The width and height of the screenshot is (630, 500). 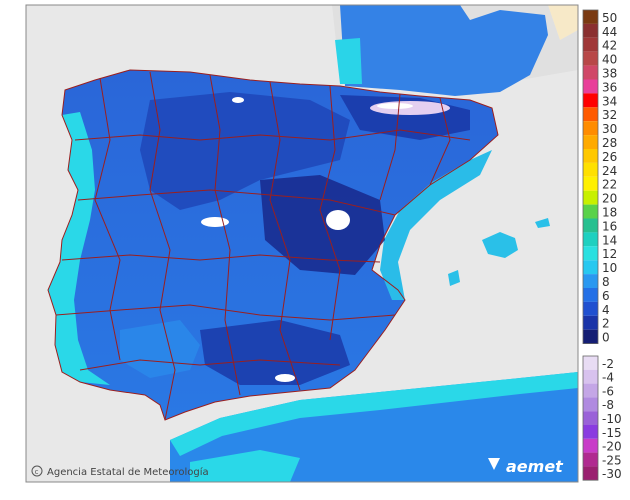 I want to click on atlantic-coast-band, so click(x=79, y=248).